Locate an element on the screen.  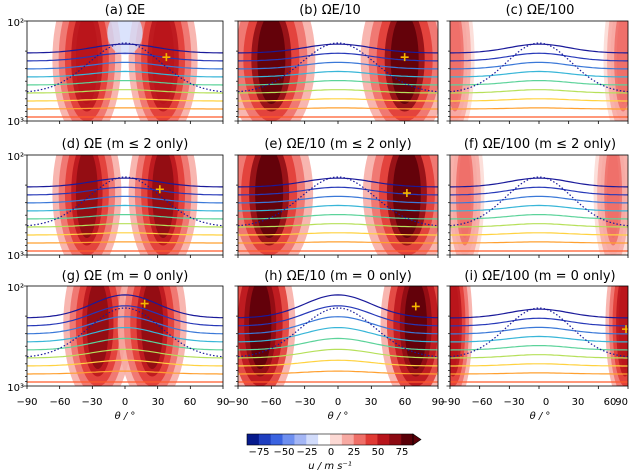
colorbar-frame is located at coordinates (330, 439).